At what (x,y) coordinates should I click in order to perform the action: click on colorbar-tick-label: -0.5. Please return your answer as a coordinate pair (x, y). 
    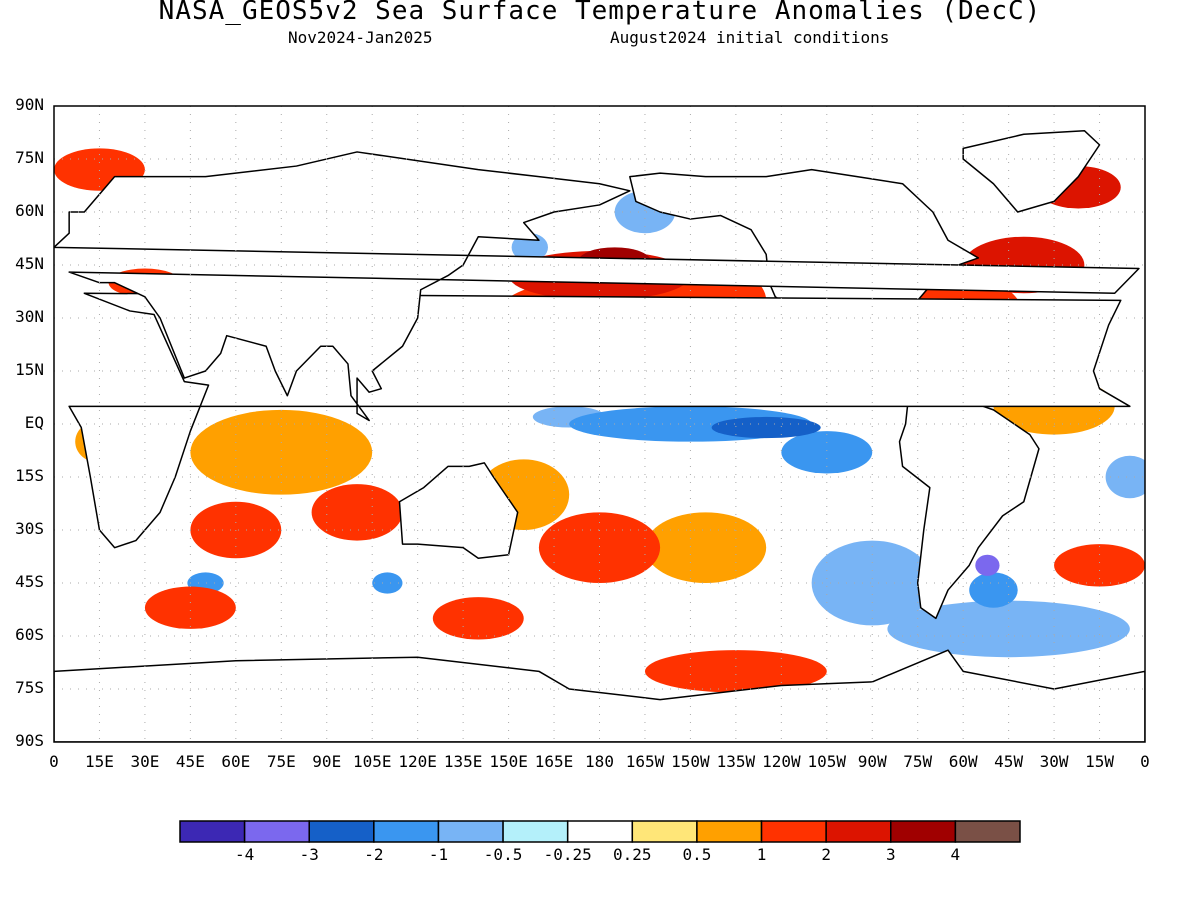
    Looking at the image, I should click on (503, 854).